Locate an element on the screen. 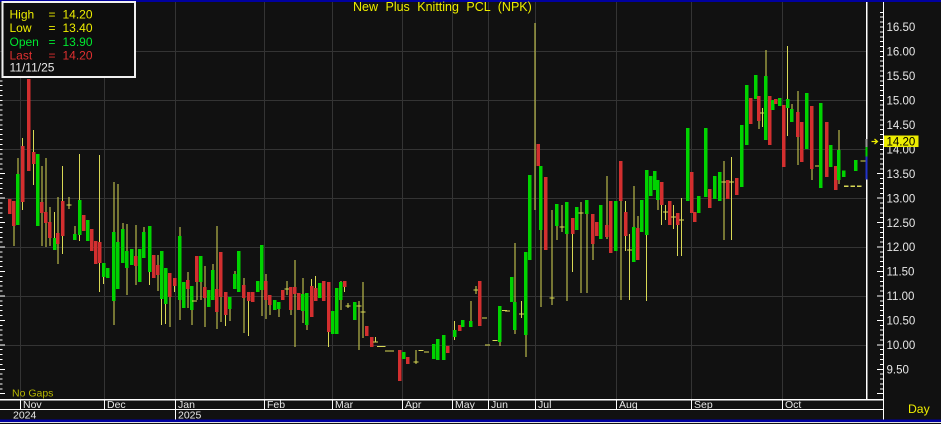 The image size is (941, 424). svg-text: 11.00 is located at coordinates (901, 297).